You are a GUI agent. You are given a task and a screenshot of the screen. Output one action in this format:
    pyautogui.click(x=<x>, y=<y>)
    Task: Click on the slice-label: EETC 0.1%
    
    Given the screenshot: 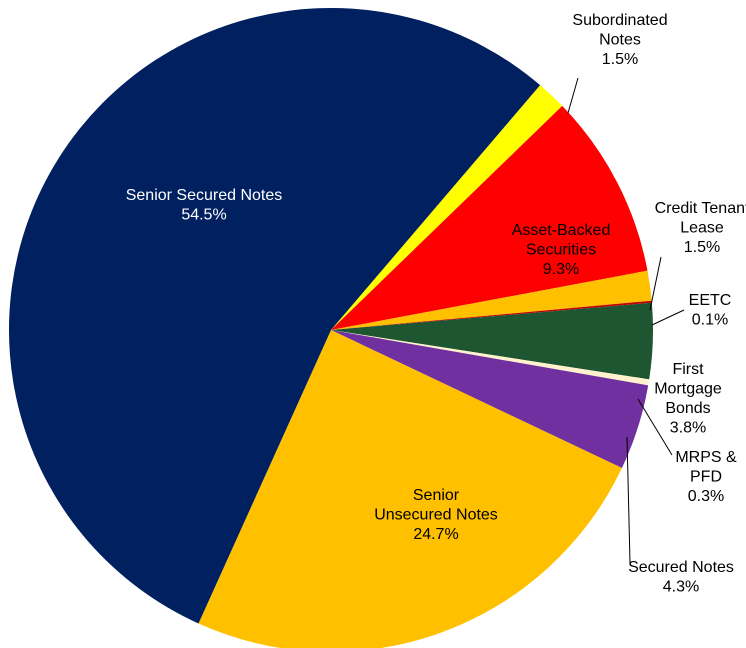 What is the action you would take?
    pyautogui.click(x=710, y=310)
    